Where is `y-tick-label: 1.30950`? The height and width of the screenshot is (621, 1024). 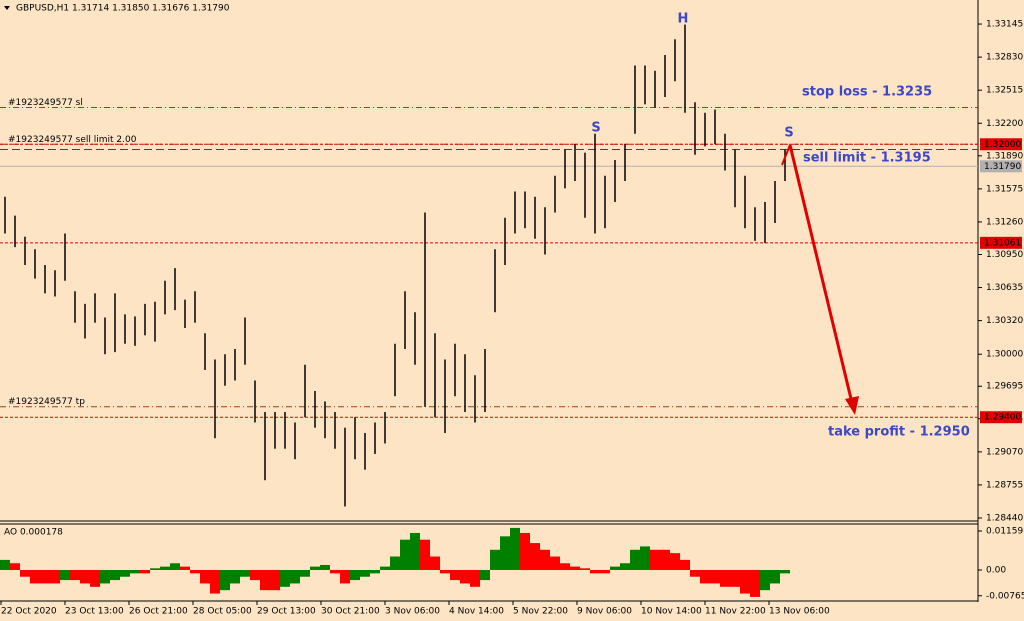
y-tick-label: 1.30950 is located at coordinates (1004, 255).